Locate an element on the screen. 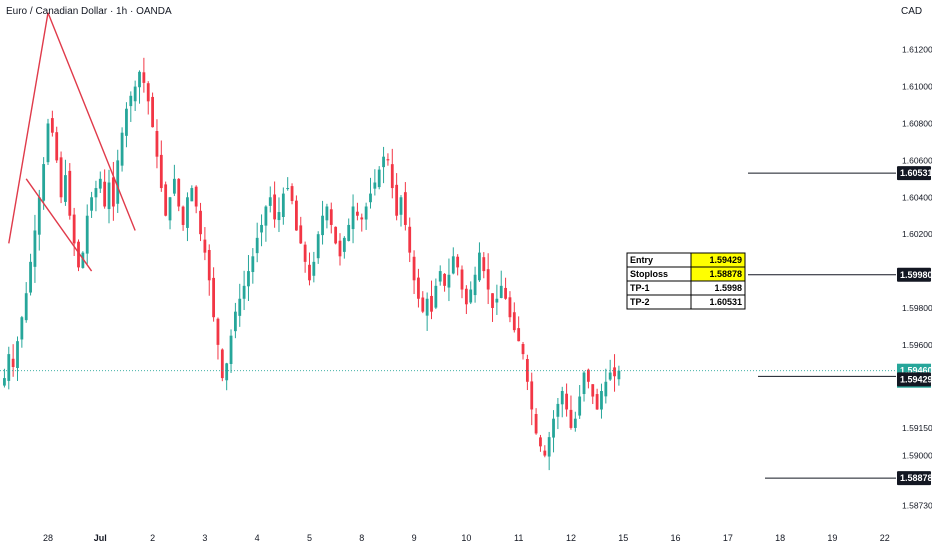 The image size is (932, 550). price-tick-label: 1.60600 is located at coordinates (917, 160).